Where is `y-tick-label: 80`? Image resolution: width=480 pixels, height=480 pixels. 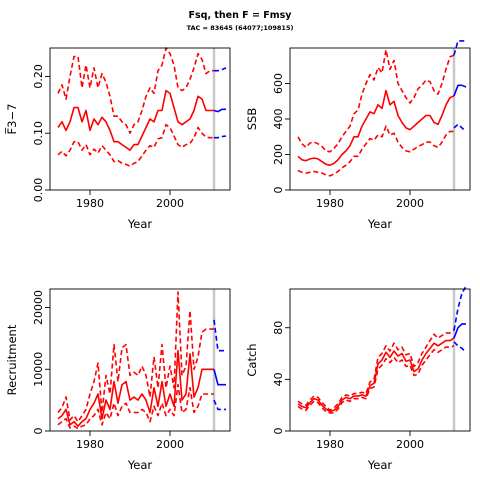
y-tick-label: 80 is located at coordinates (278, 328).